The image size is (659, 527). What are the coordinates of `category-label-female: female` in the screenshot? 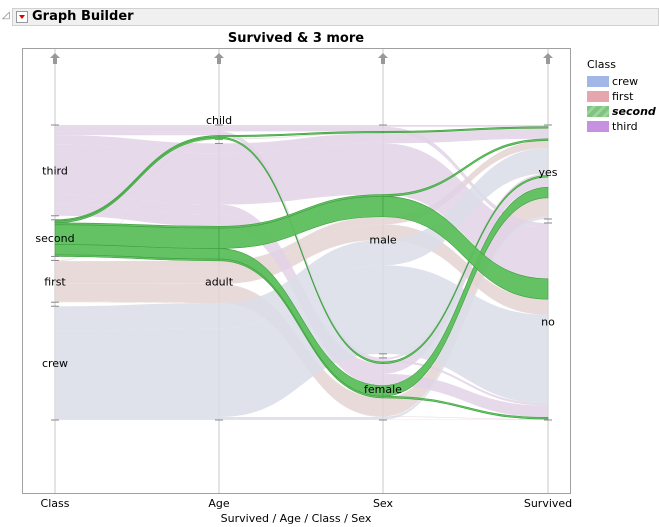 It's located at (383, 389).